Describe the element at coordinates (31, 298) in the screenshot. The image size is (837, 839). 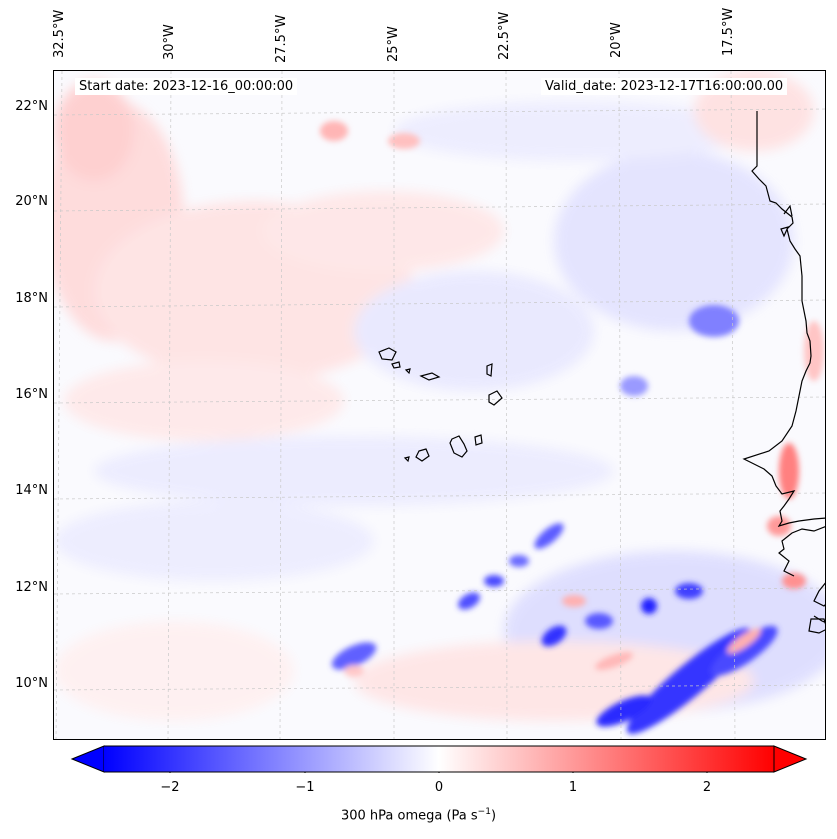
I see `lat-label-18n: 18°N` at that location.